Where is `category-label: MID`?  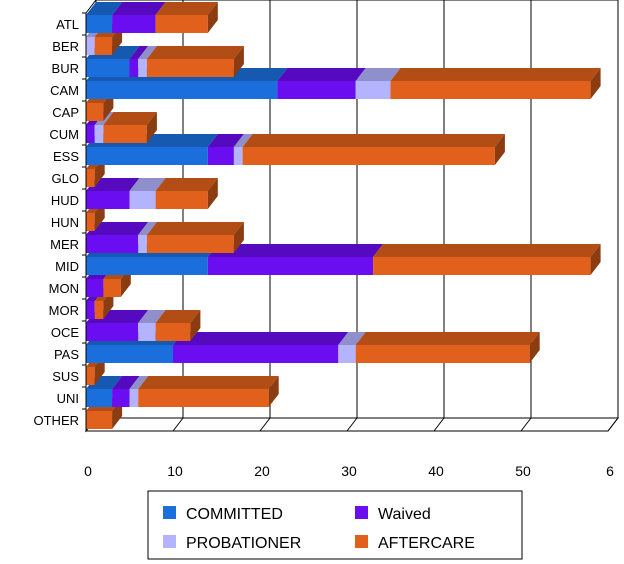
category-label: MID is located at coordinates (67, 266).